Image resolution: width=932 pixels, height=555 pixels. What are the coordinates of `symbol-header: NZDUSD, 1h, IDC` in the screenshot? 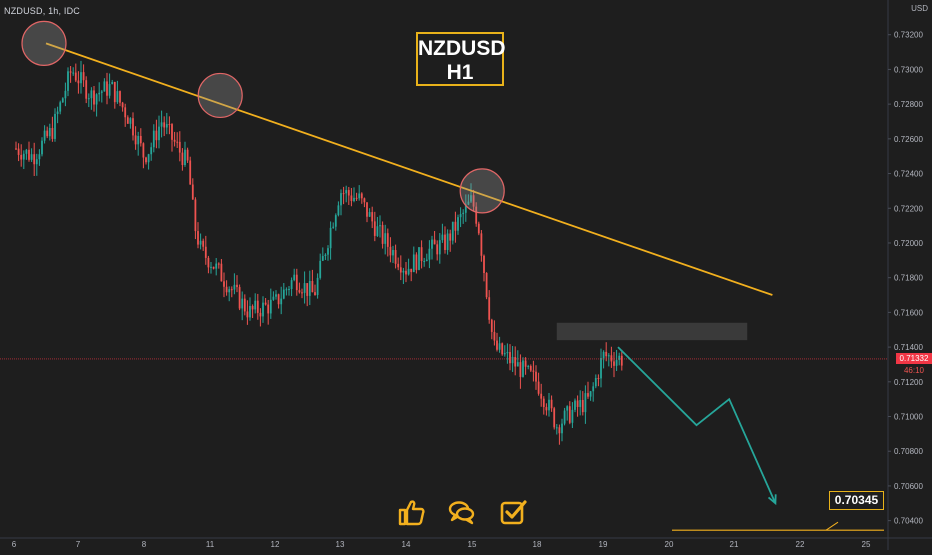 It's located at (42, 11).